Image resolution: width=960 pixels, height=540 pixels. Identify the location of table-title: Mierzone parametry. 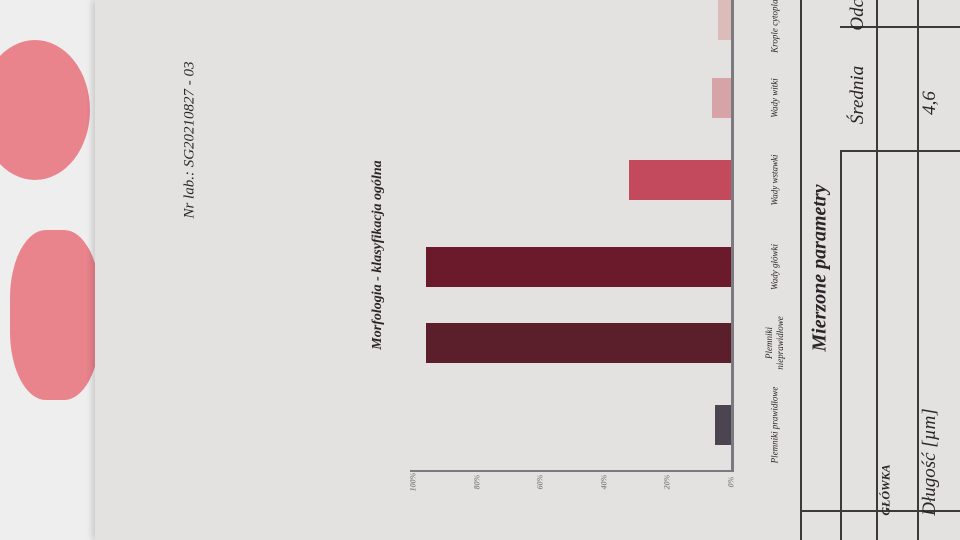
(819, 268).